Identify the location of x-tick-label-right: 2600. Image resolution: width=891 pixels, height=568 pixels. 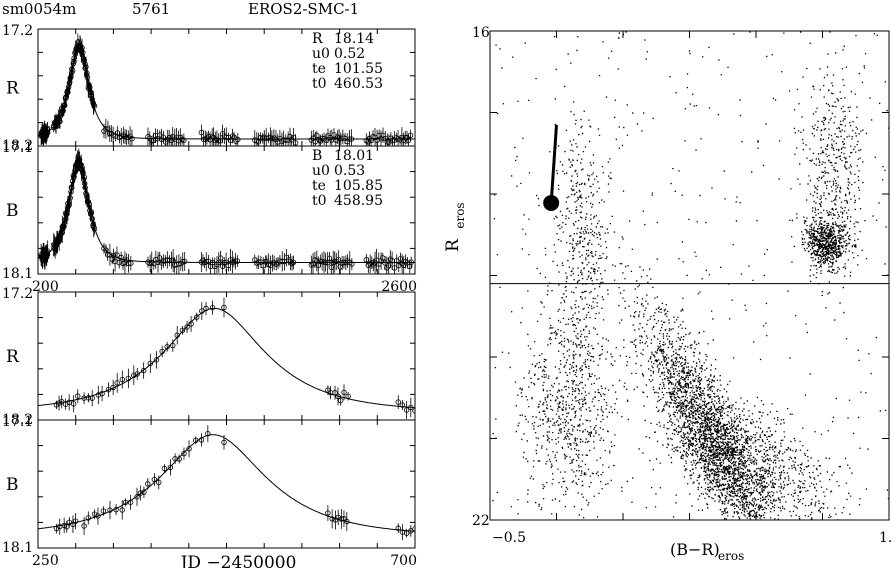
(399, 287).